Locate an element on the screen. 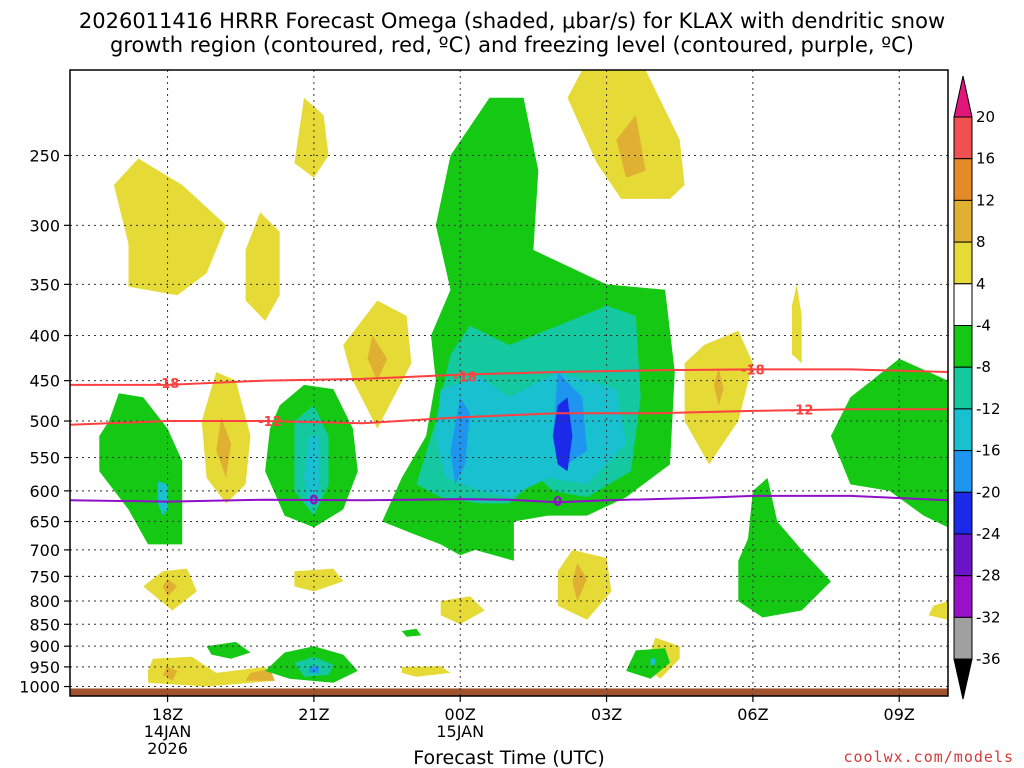 This screenshot has height=768, width=1024. y-tick-label: 450 is located at coordinates (44, 381).